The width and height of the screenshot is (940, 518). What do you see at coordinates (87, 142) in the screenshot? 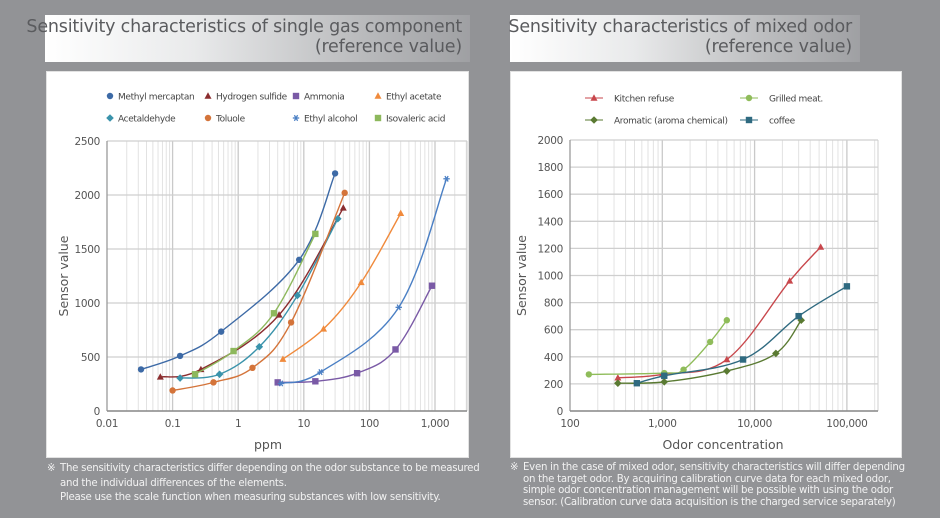
I see `y-tick-label: 2500` at bounding box center [87, 142].